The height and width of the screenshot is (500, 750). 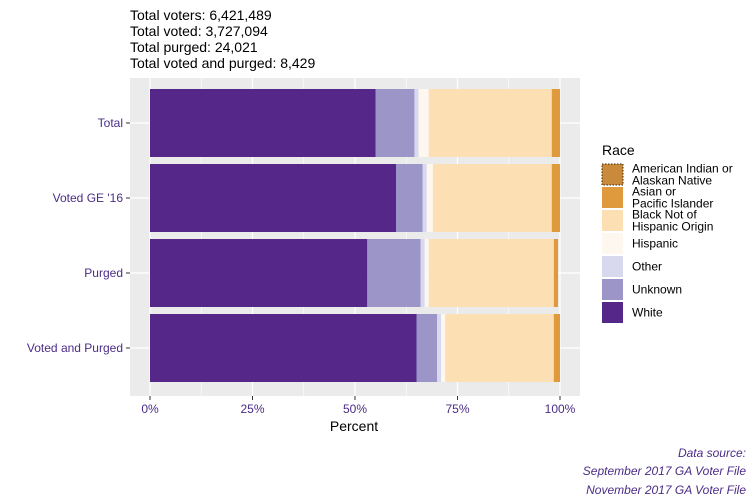 What do you see at coordinates (252, 409) in the screenshot?
I see `x-tick-label: 25%` at bounding box center [252, 409].